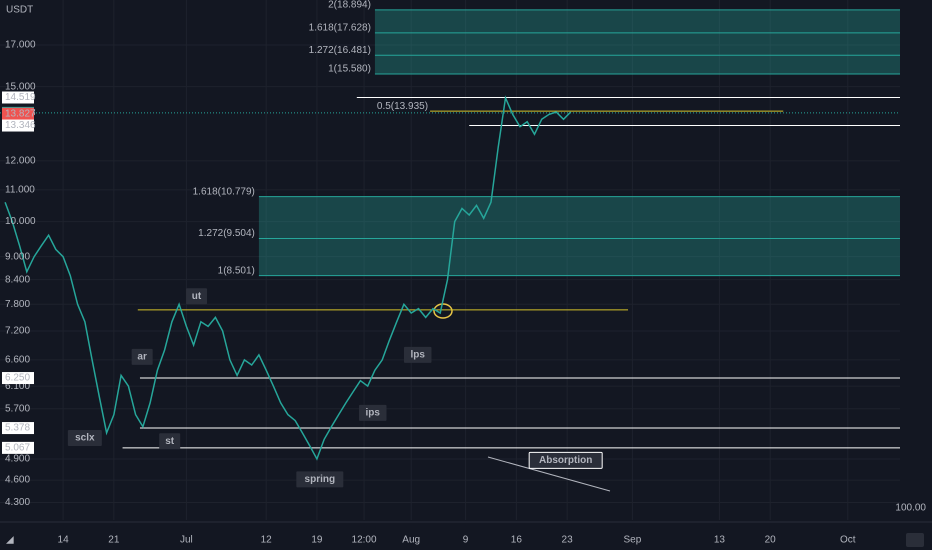 The width and height of the screenshot is (932, 550). What do you see at coordinates (402, 106) in the screenshot?
I see `yellow-line-label: 0.5(13.935)` at bounding box center [402, 106].